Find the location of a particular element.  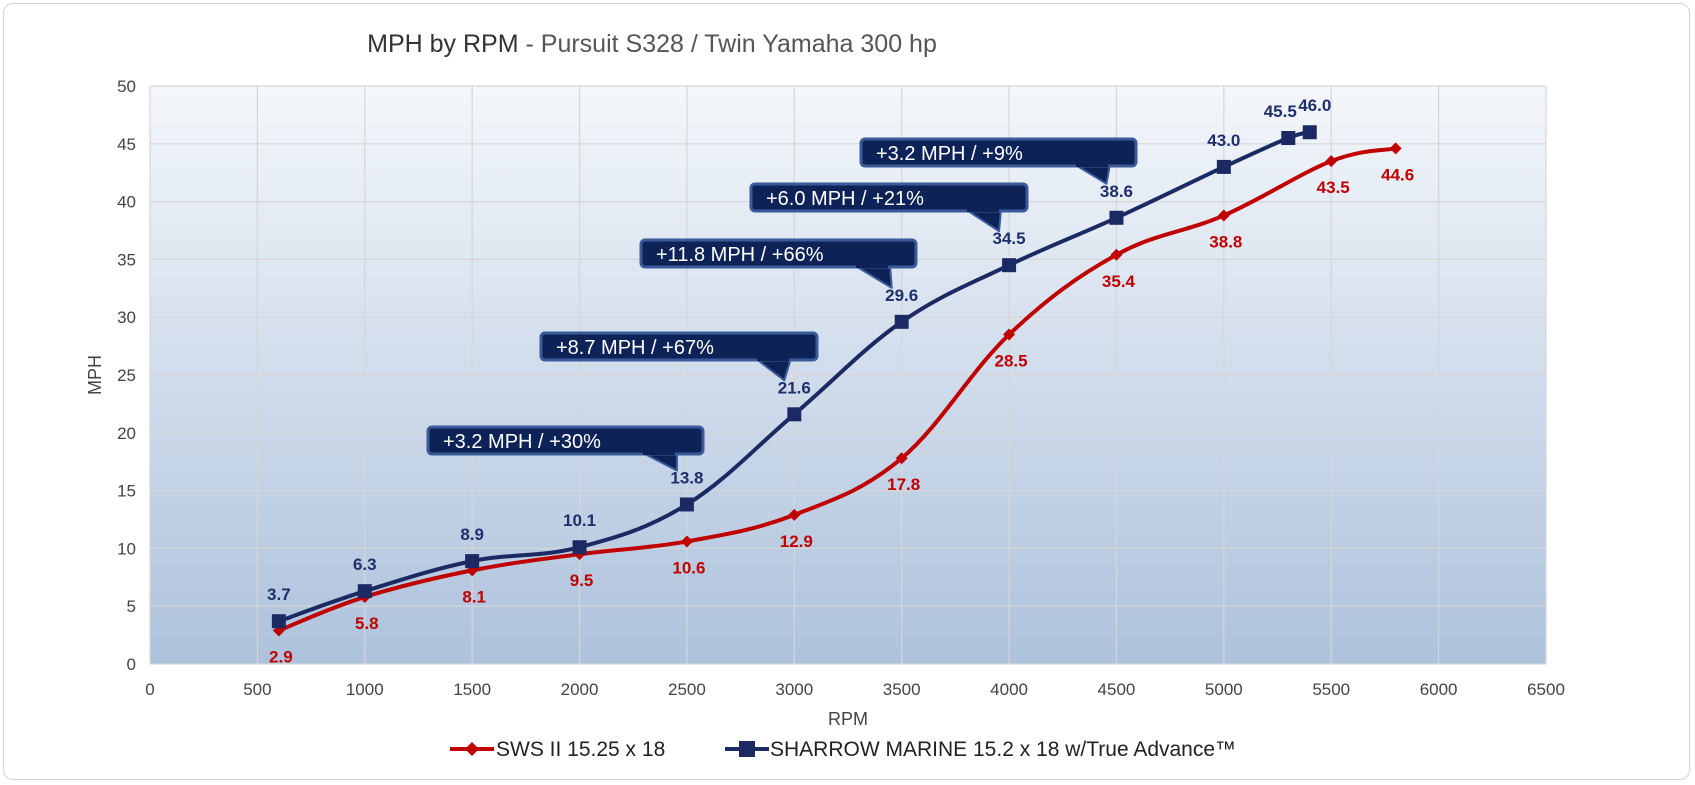

callout-6-0-mph-21: +6.0 MPH / +21% is located at coordinates (889, 207).